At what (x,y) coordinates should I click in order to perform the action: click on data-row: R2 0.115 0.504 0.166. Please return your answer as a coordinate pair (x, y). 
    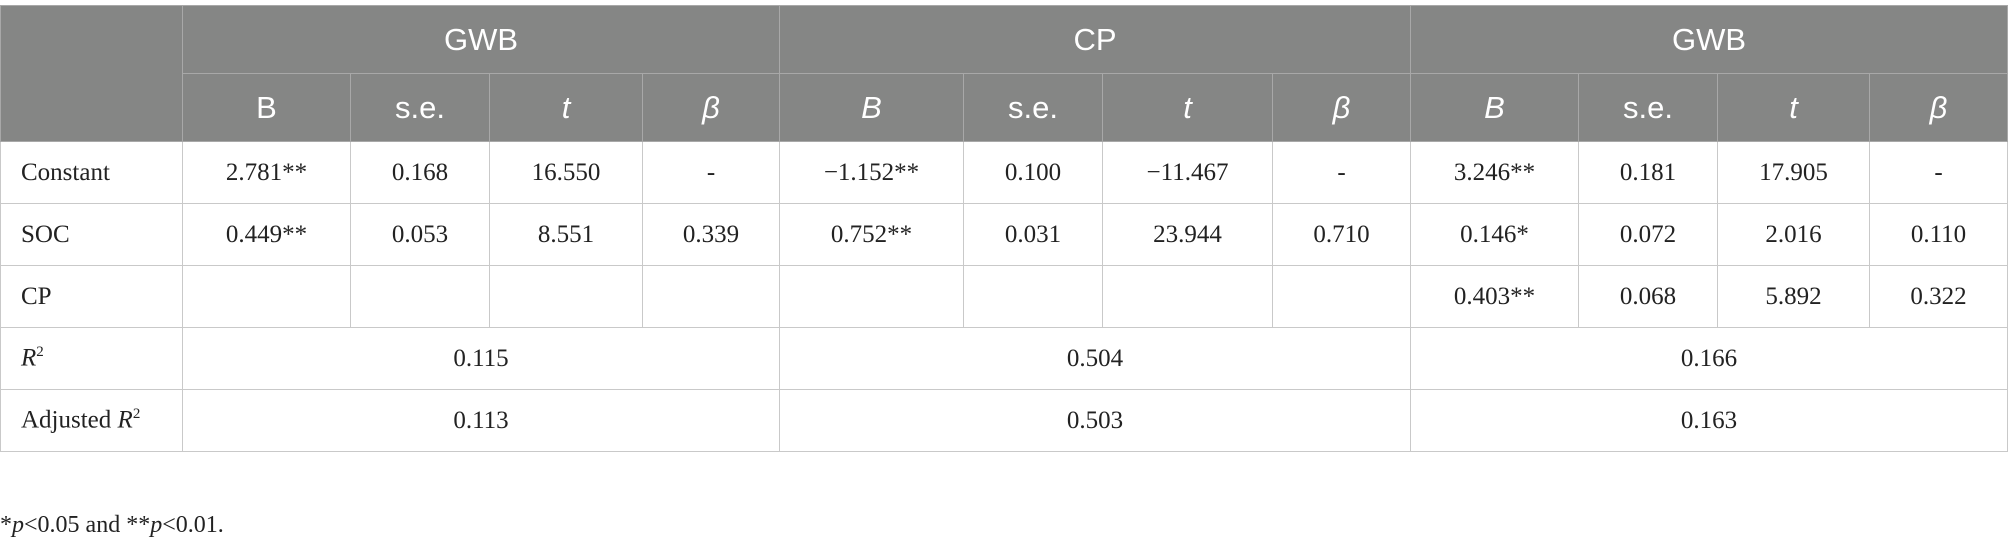
    Looking at the image, I should click on (1004, 358).